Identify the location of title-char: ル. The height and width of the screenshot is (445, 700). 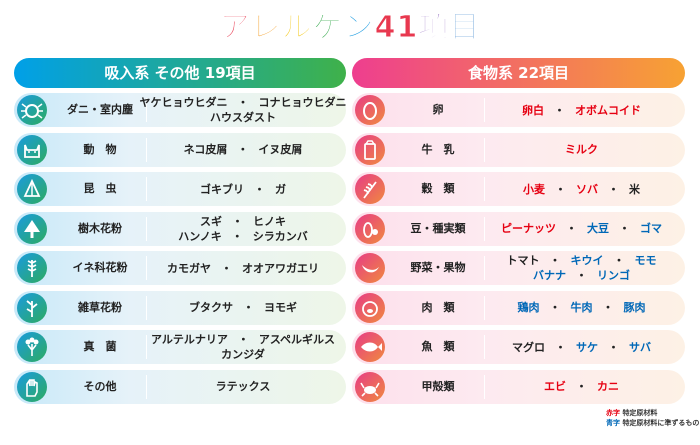
(297, 28).